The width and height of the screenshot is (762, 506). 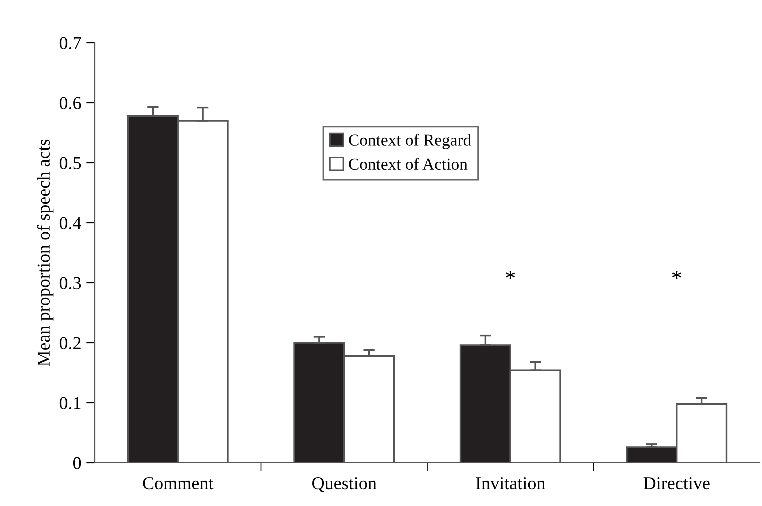 I want to click on y-axis-title: Mean proportion of speech acts, so click(x=45, y=253).